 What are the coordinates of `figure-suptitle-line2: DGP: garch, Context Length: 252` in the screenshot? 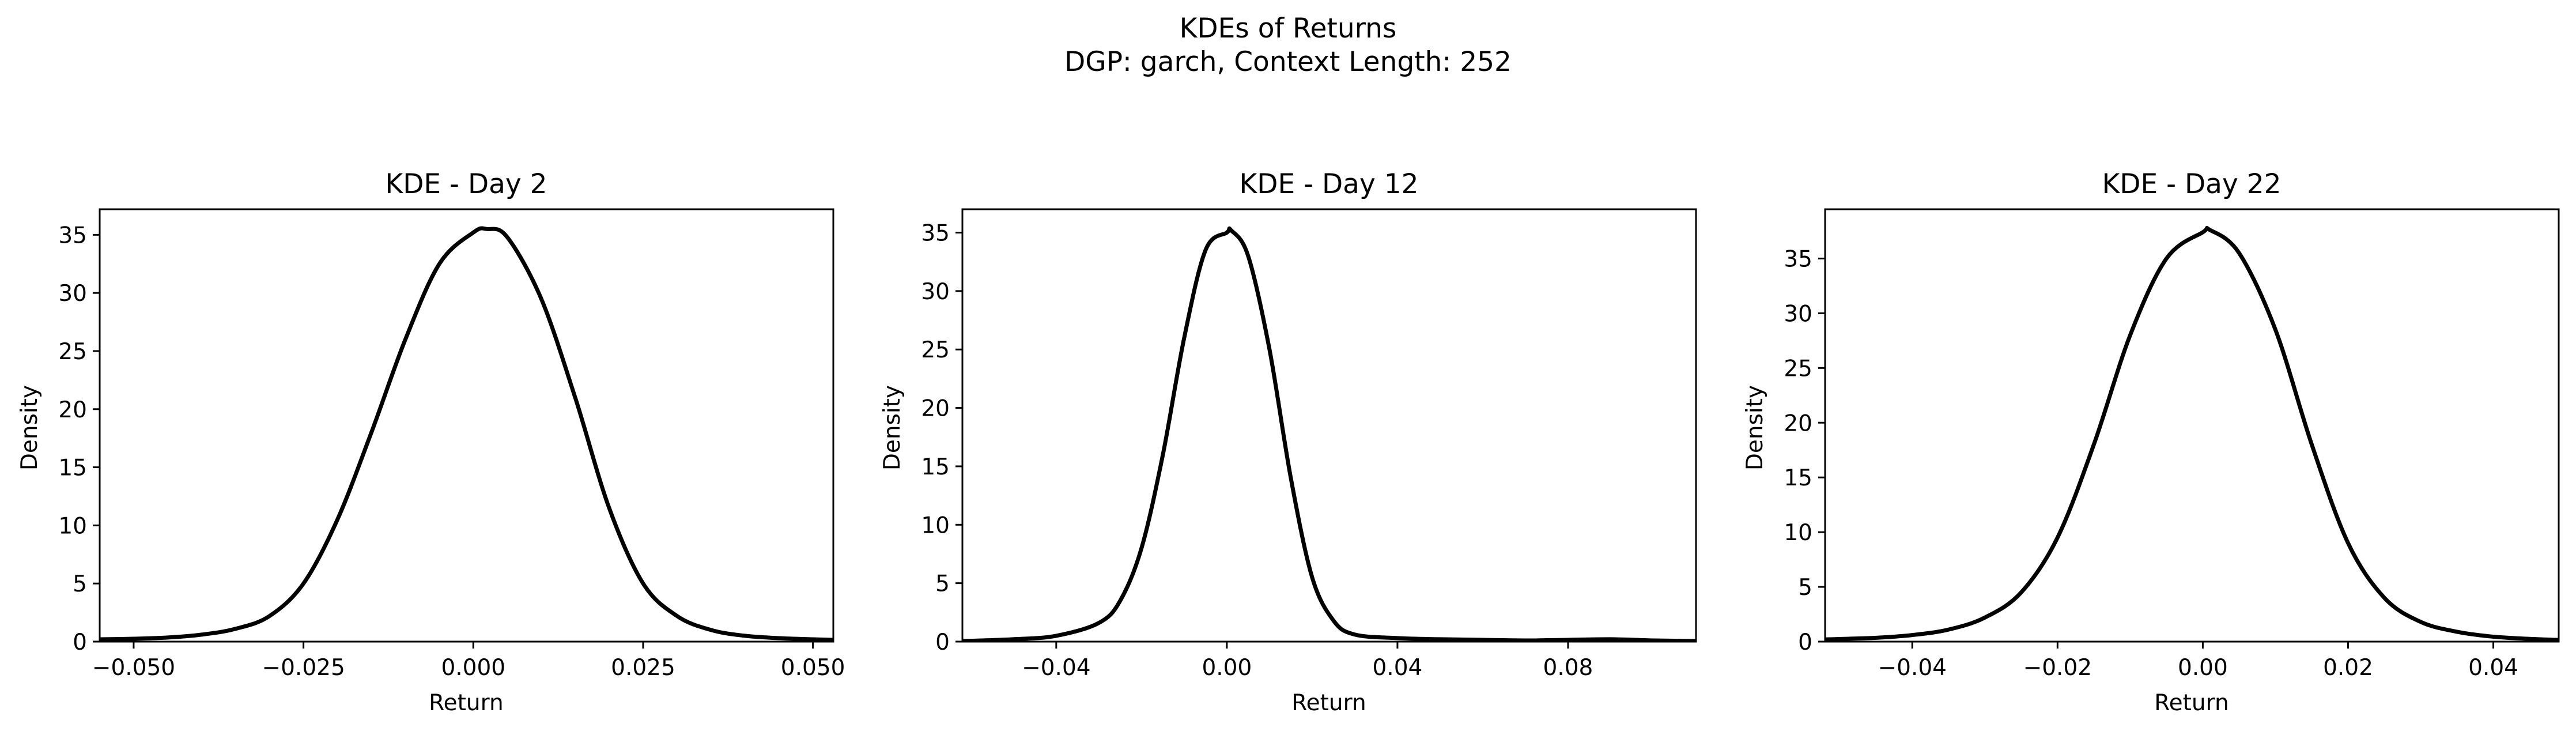 It's located at (1288, 62).